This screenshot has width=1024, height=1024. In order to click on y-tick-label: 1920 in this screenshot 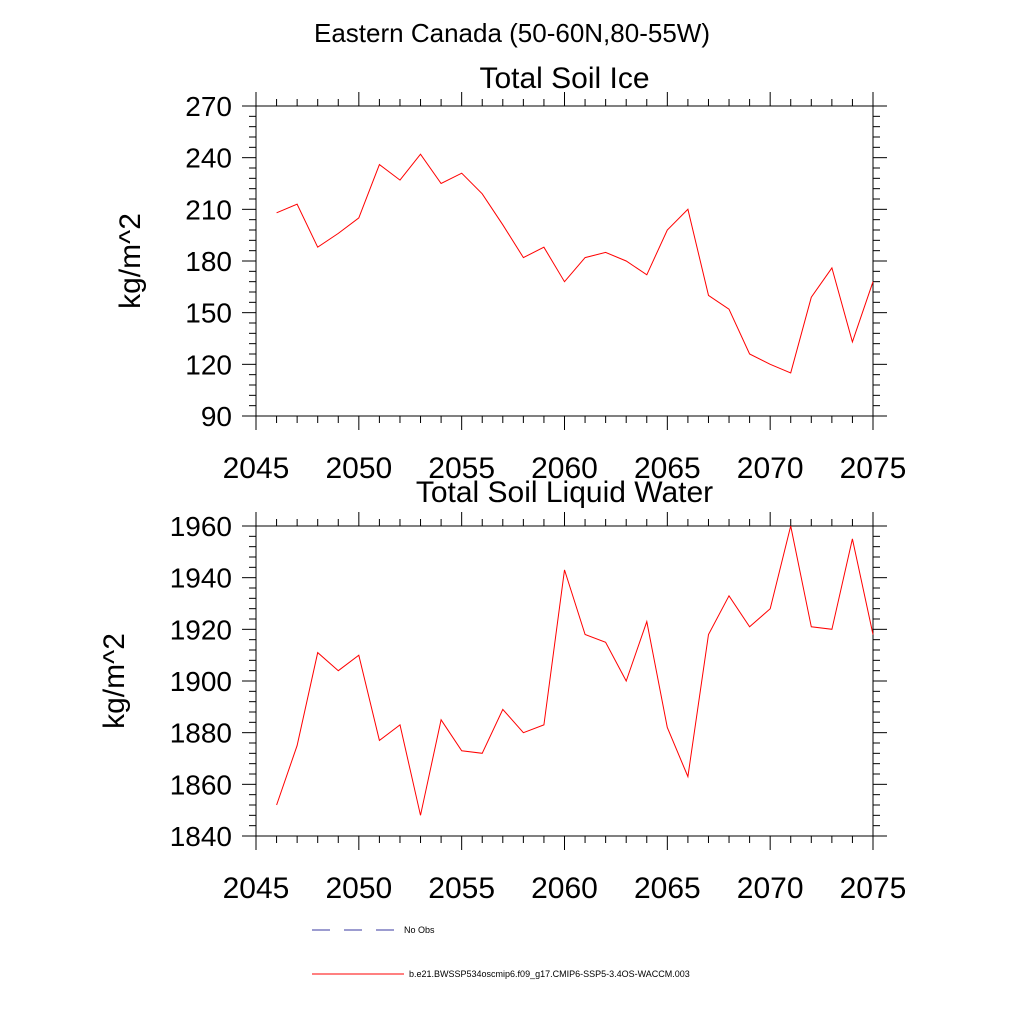, I will do `click(201, 629)`.